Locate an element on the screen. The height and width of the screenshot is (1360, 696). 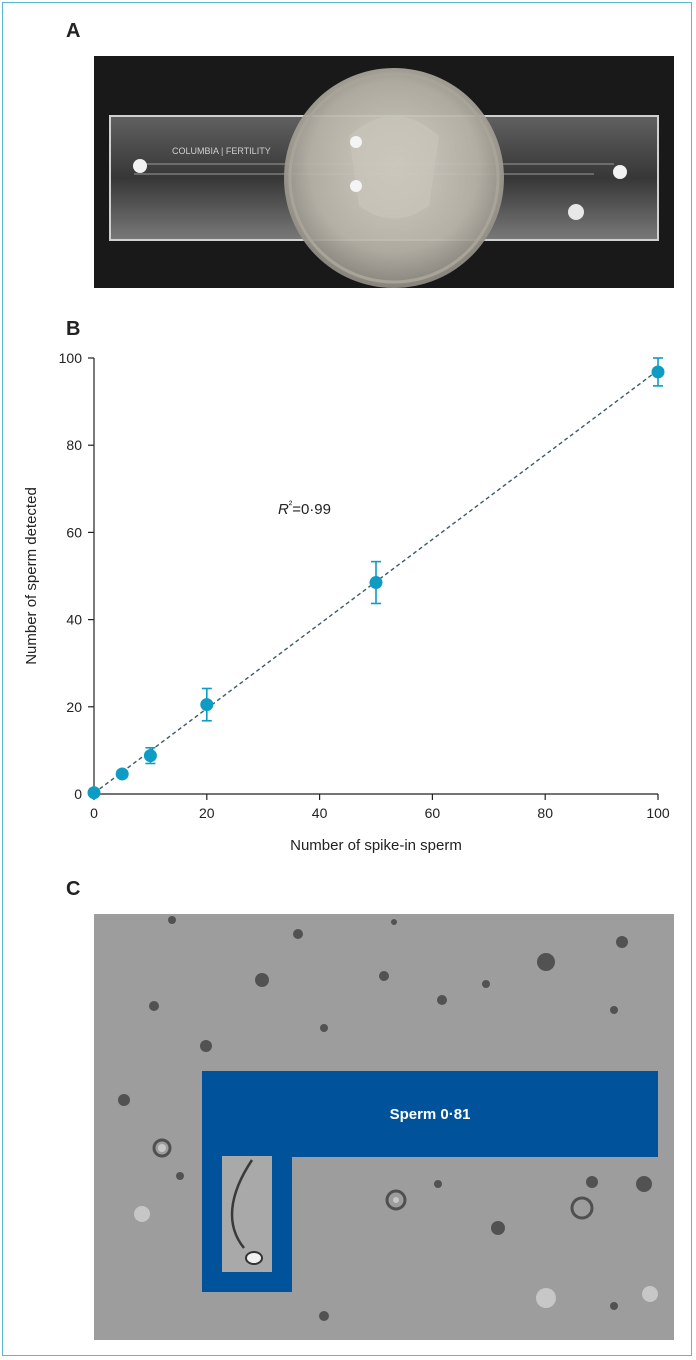
panel-b-label: B is located at coordinates (73, 329).